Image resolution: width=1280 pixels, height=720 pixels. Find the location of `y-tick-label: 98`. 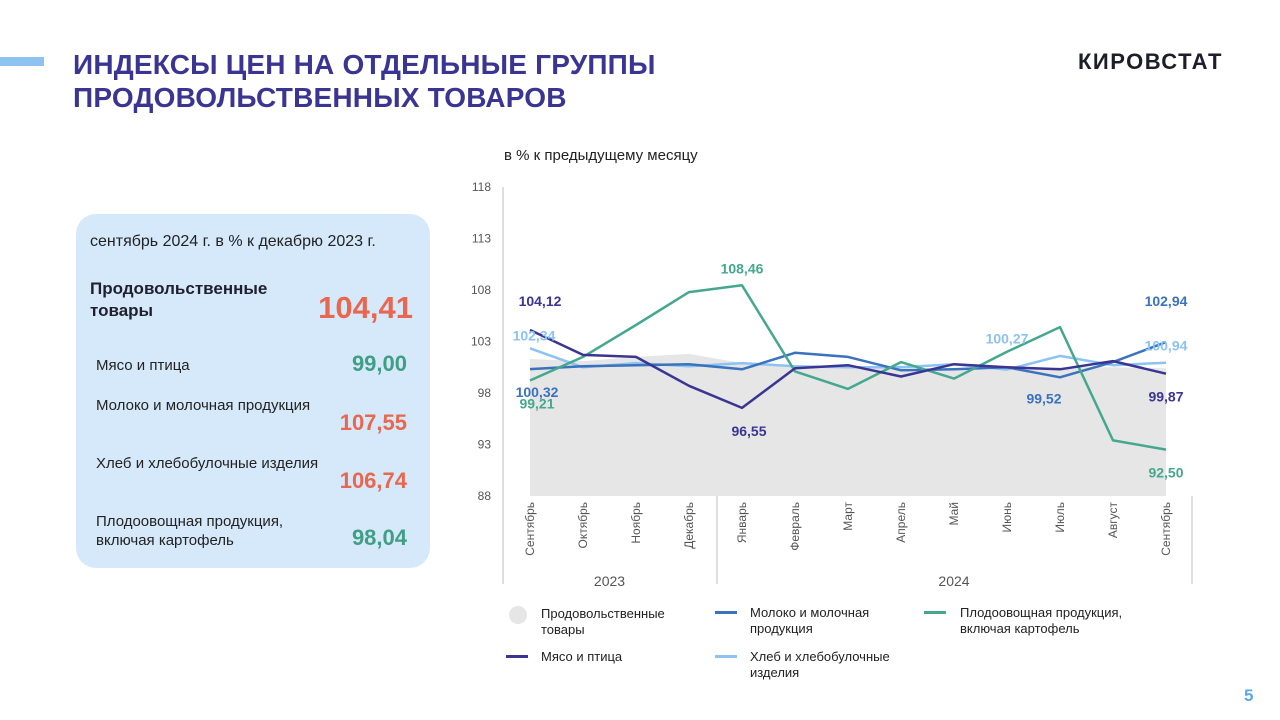

y-tick-label: 98 is located at coordinates (485, 393).